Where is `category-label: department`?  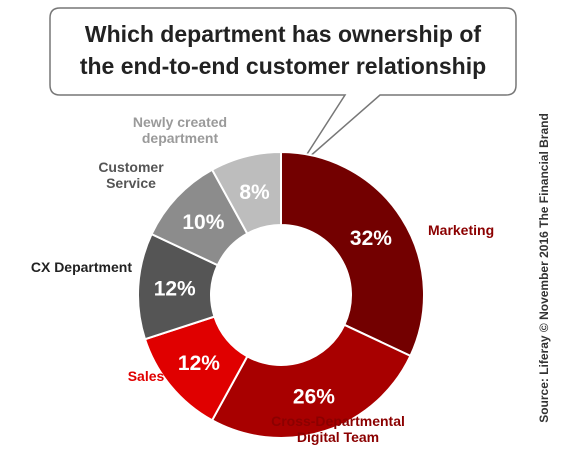 category-label: department is located at coordinates (180, 138).